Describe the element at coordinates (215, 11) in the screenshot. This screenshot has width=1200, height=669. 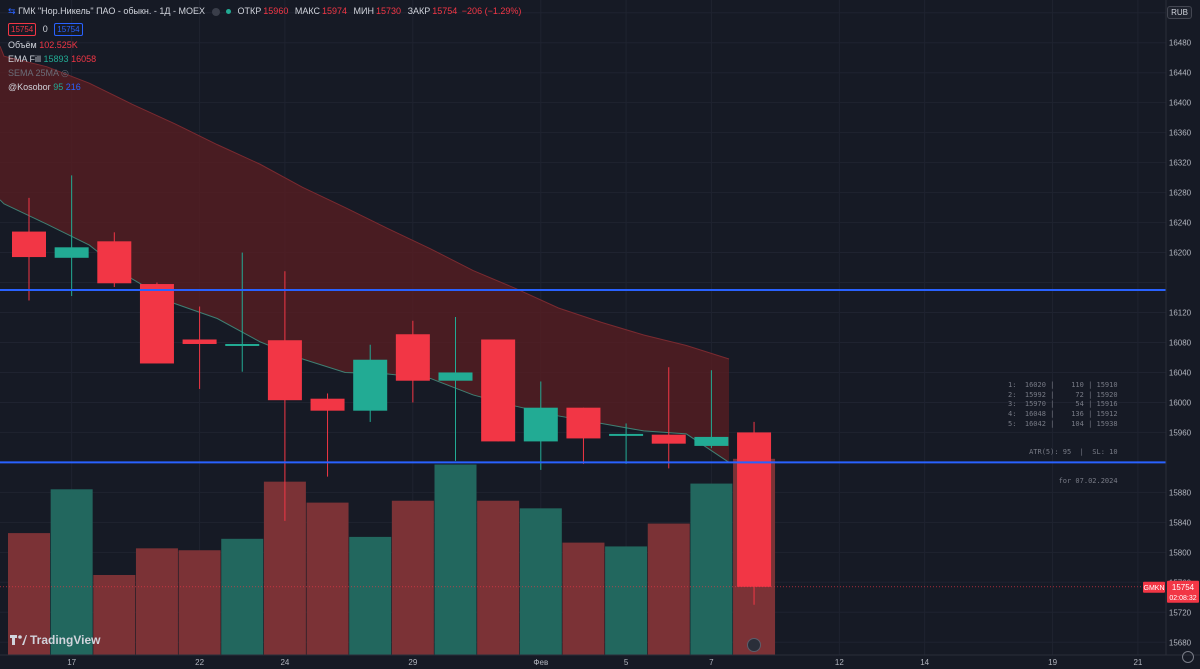
I see `eye-toggle-icon` at that location.